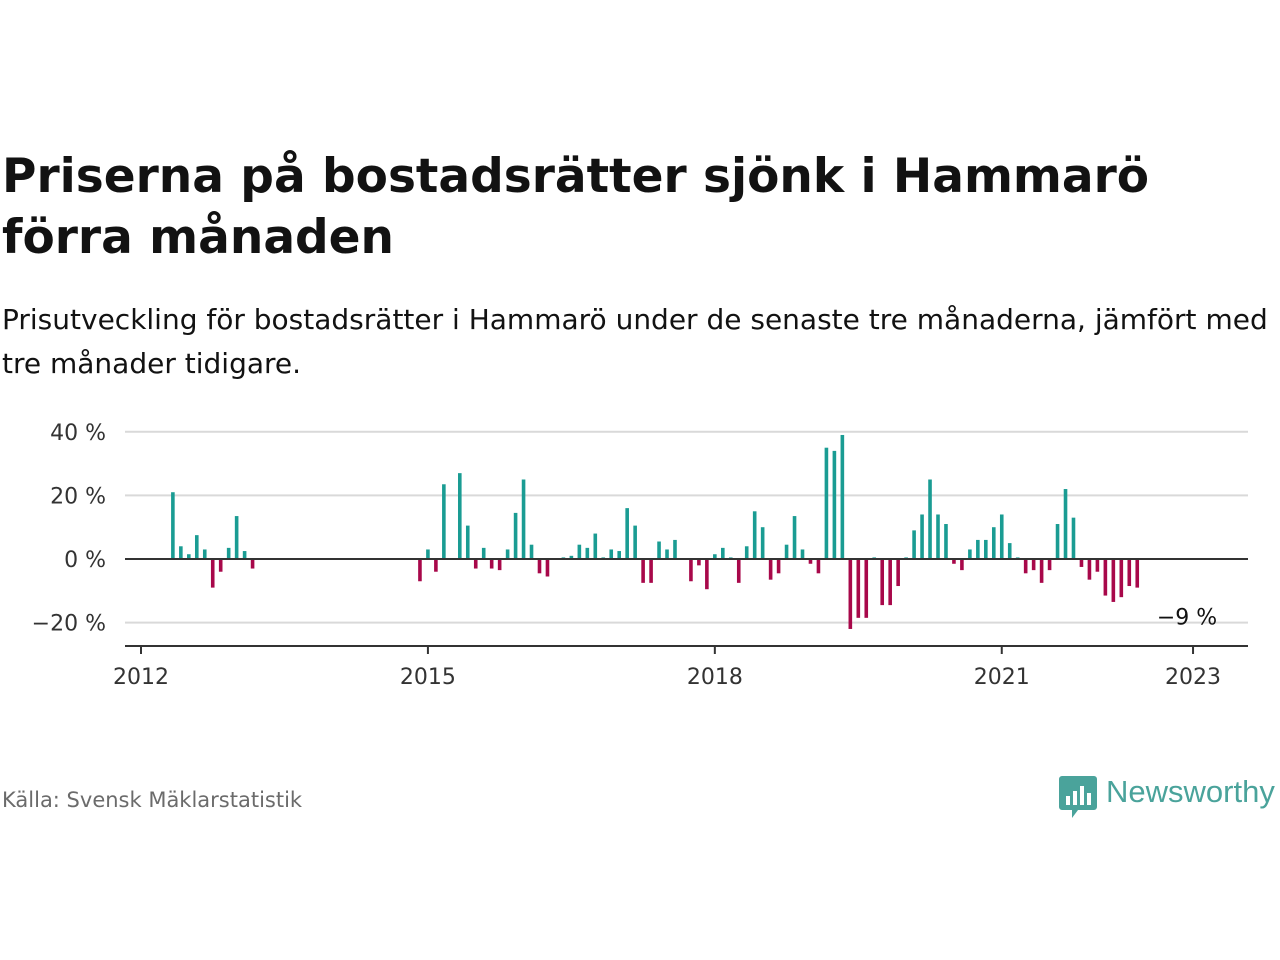 This screenshot has width=1280, height=960. I want to click on source-note: Källa: Svensk Mäklarstatistik, so click(152, 800).